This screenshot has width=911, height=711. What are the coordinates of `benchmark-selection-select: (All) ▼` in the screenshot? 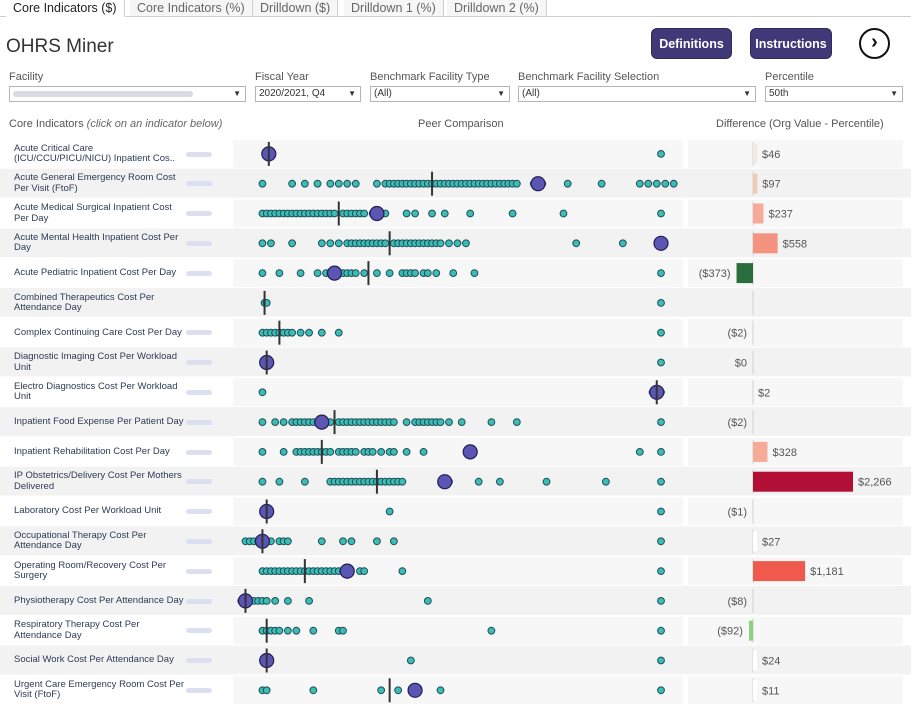 It's located at (637, 94).